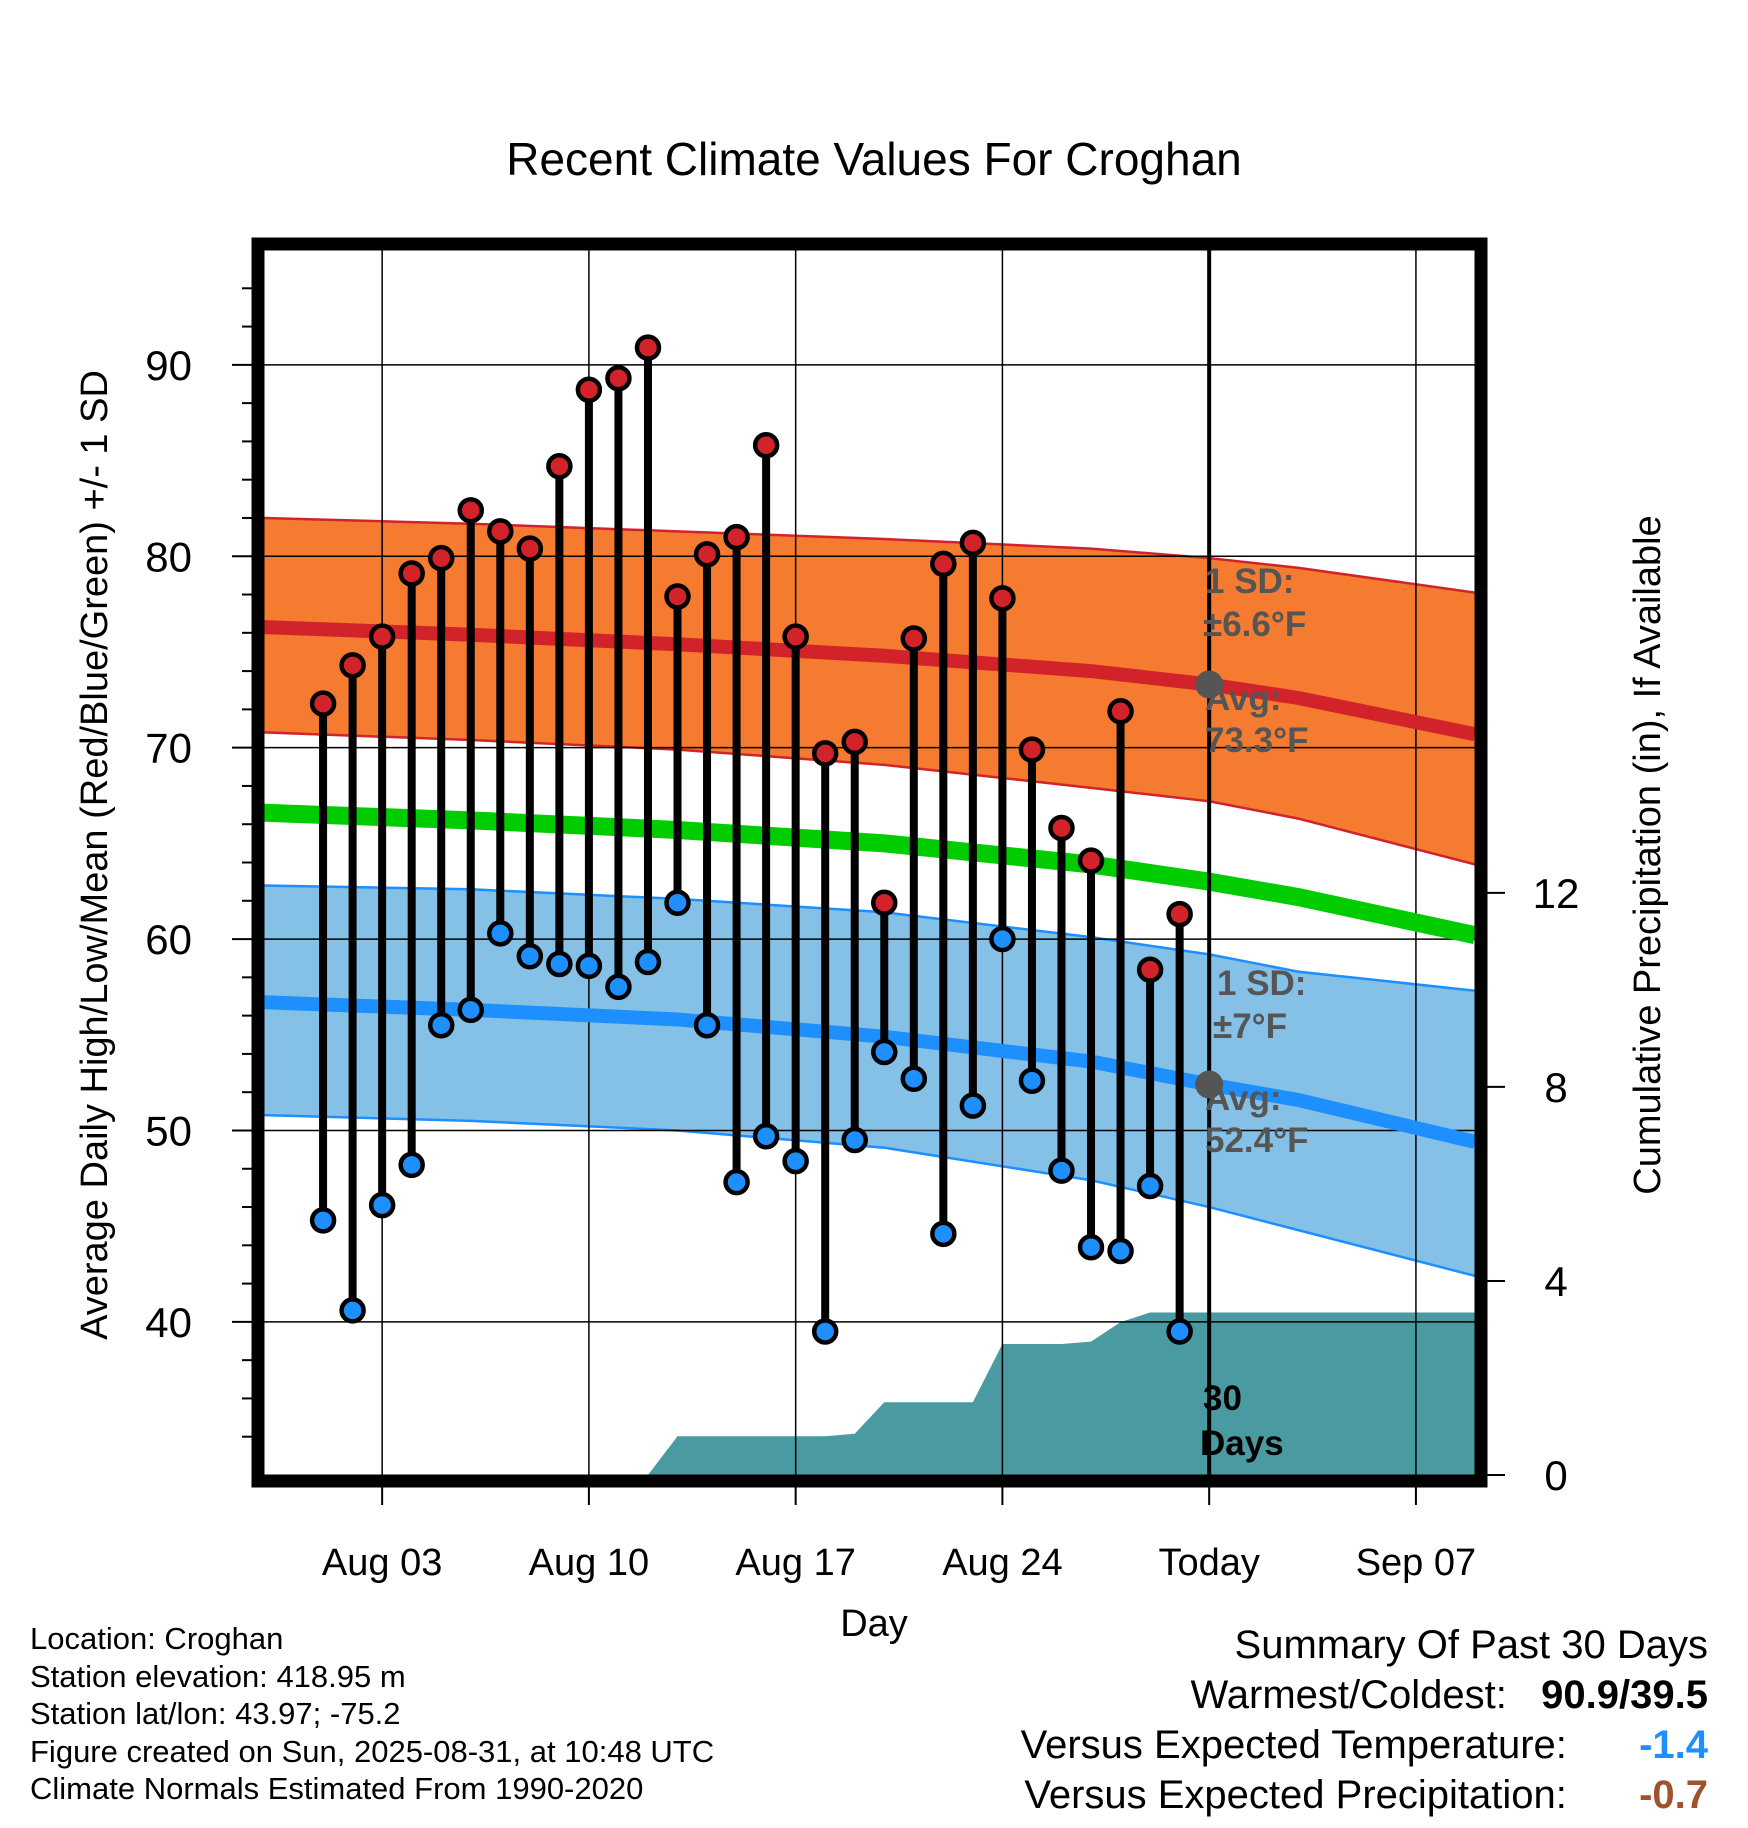 The image size is (1748, 1828). What do you see at coordinates (337, 1788) in the screenshot?
I see `normals-text: Climate Normals Estimated From 1990-2020` at bounding box center [337, 1788].